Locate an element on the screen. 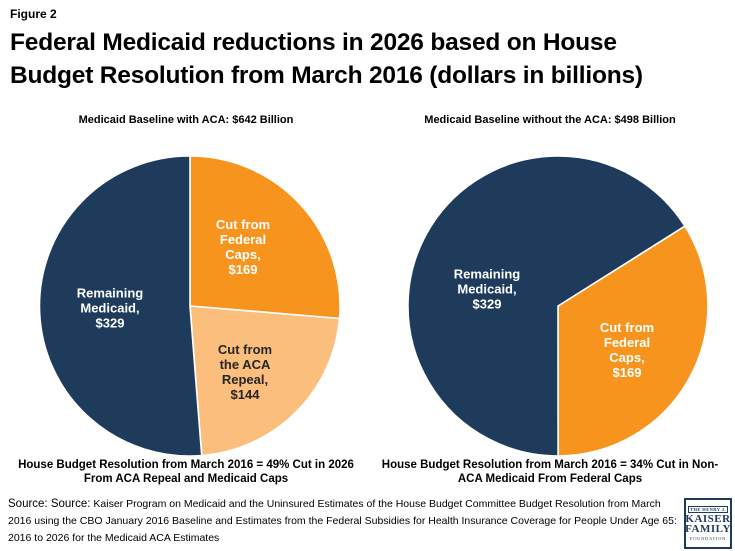  source-prefix: Source: Source: is located at coordinates (49, 504).